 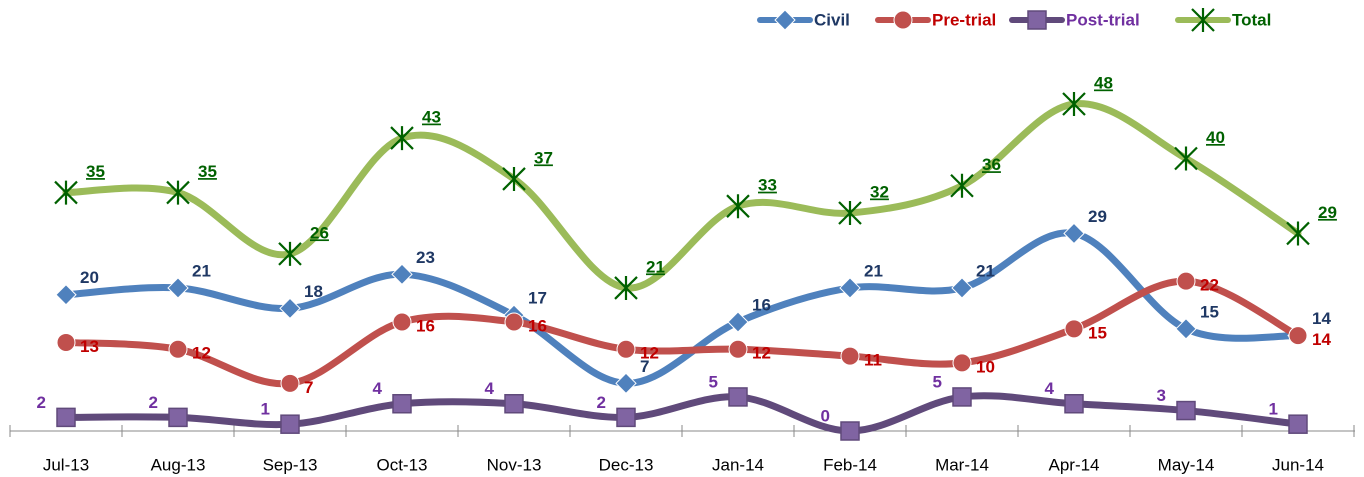 I want to click on legend-label: Civil, so click(x=832, y=19).